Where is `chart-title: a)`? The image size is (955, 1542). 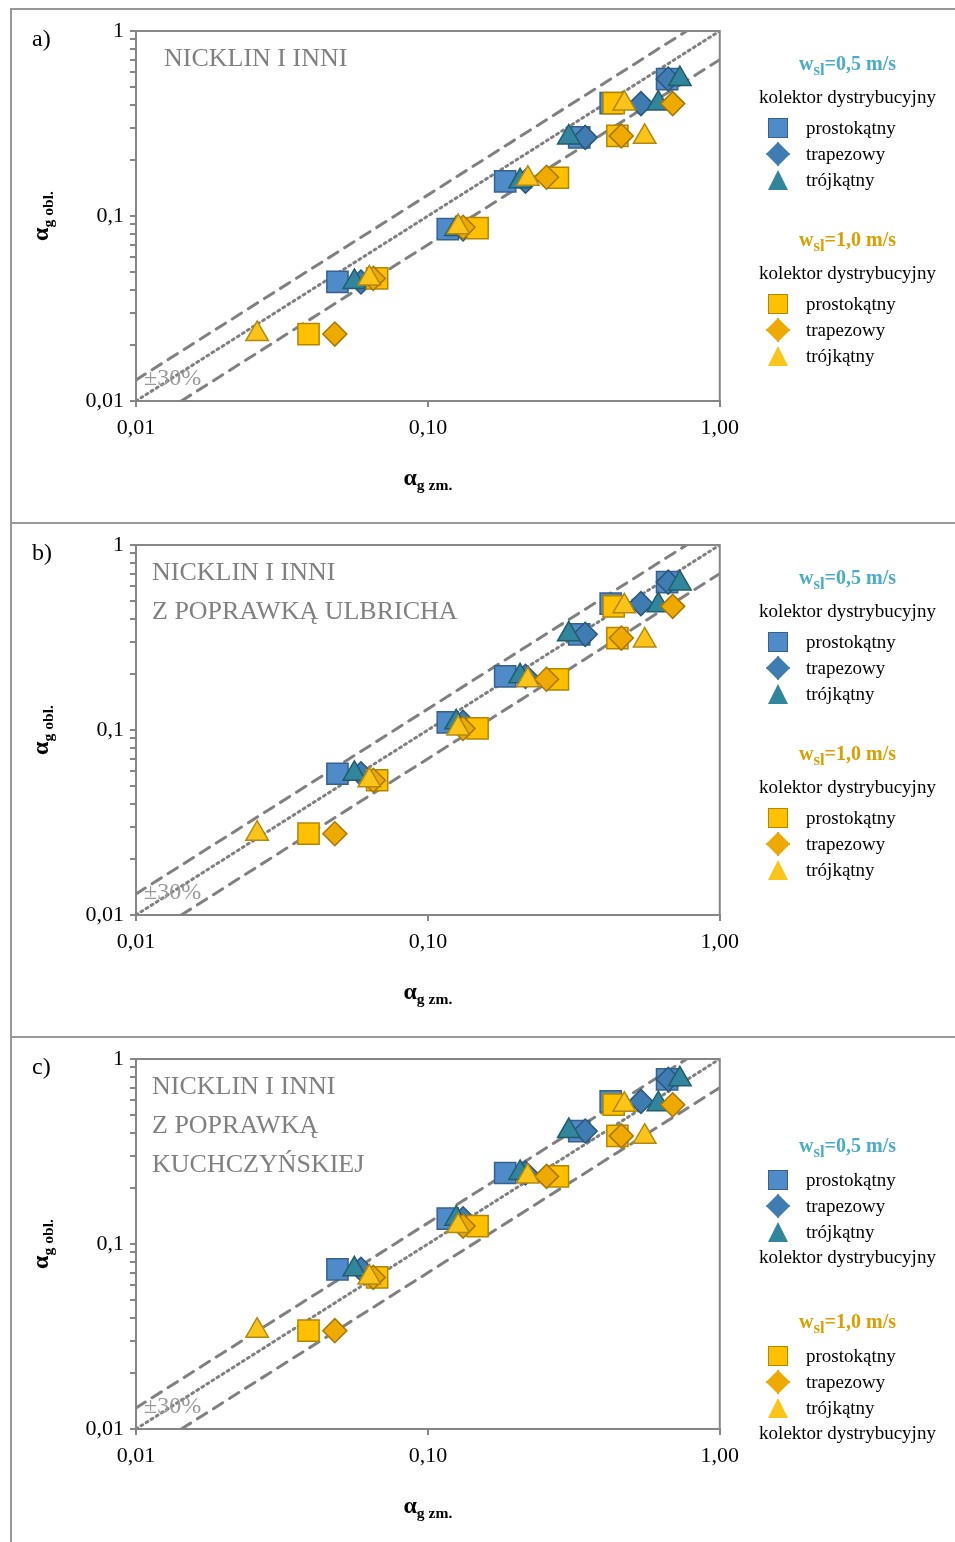
chart-title: a) is located at coordinates (41, 38).